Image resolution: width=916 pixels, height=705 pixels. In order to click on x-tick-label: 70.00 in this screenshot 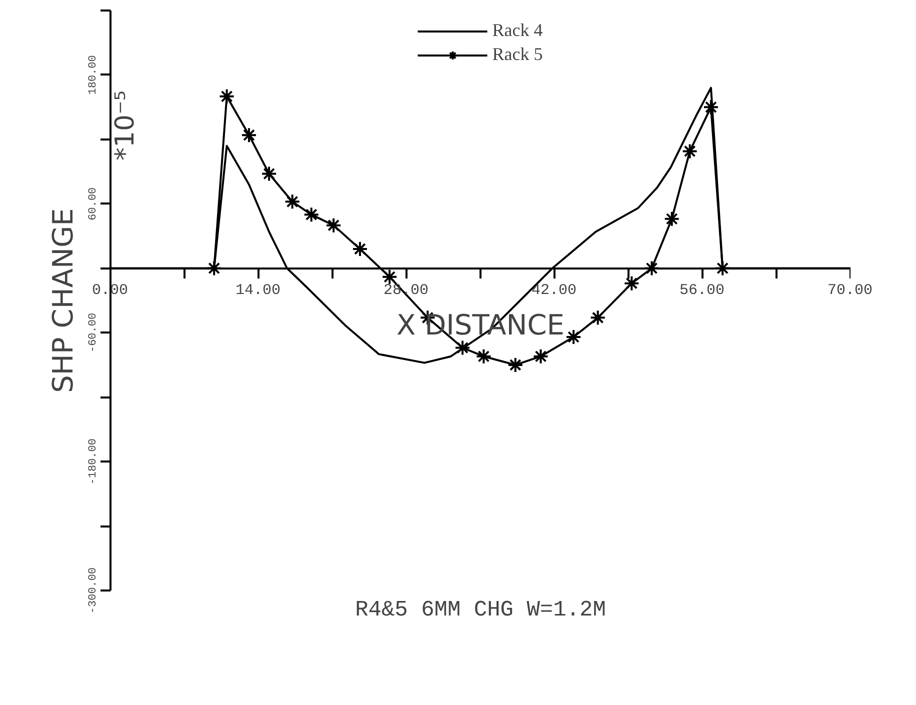, I will do `click(850, 290)`.